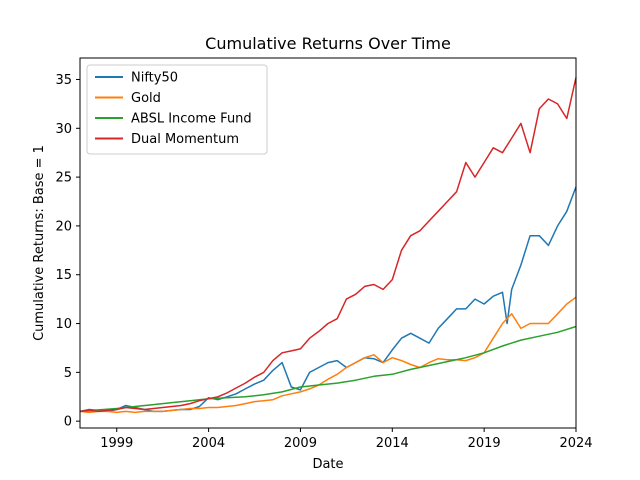 Image resolution: width=640 pixels, height=480 pixels. Describe the element at coordinates (185, 139) in the screenshot. I see `legend-label-3: Dual Momentum` at that location.